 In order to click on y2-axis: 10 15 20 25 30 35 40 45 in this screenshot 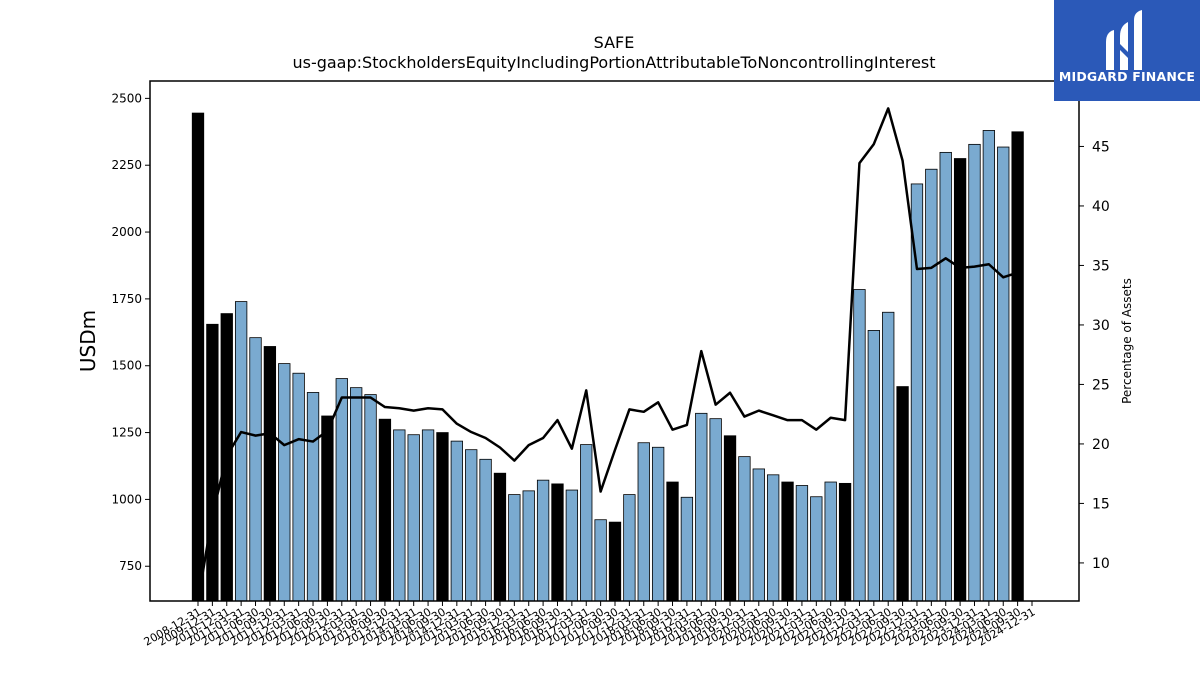, I will do `click(1094, 355)`.